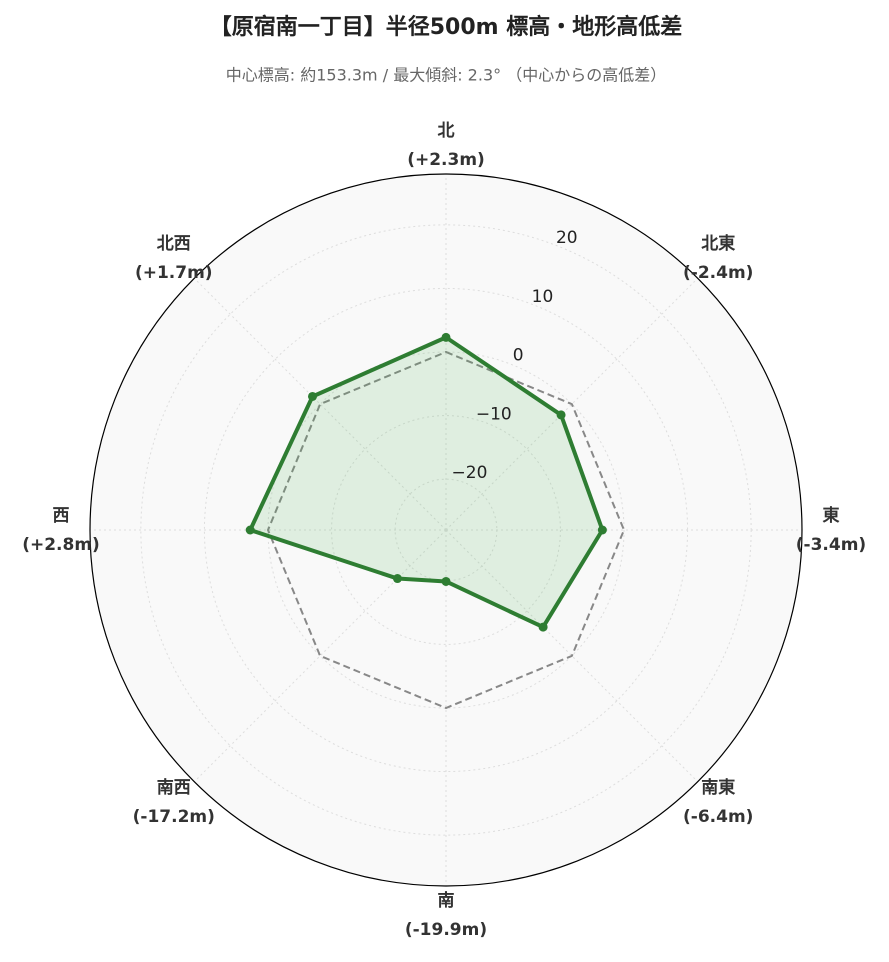 This screenshot has height=962, width=889. I want to click on value-label: (+2.3m), so click(446, 160).